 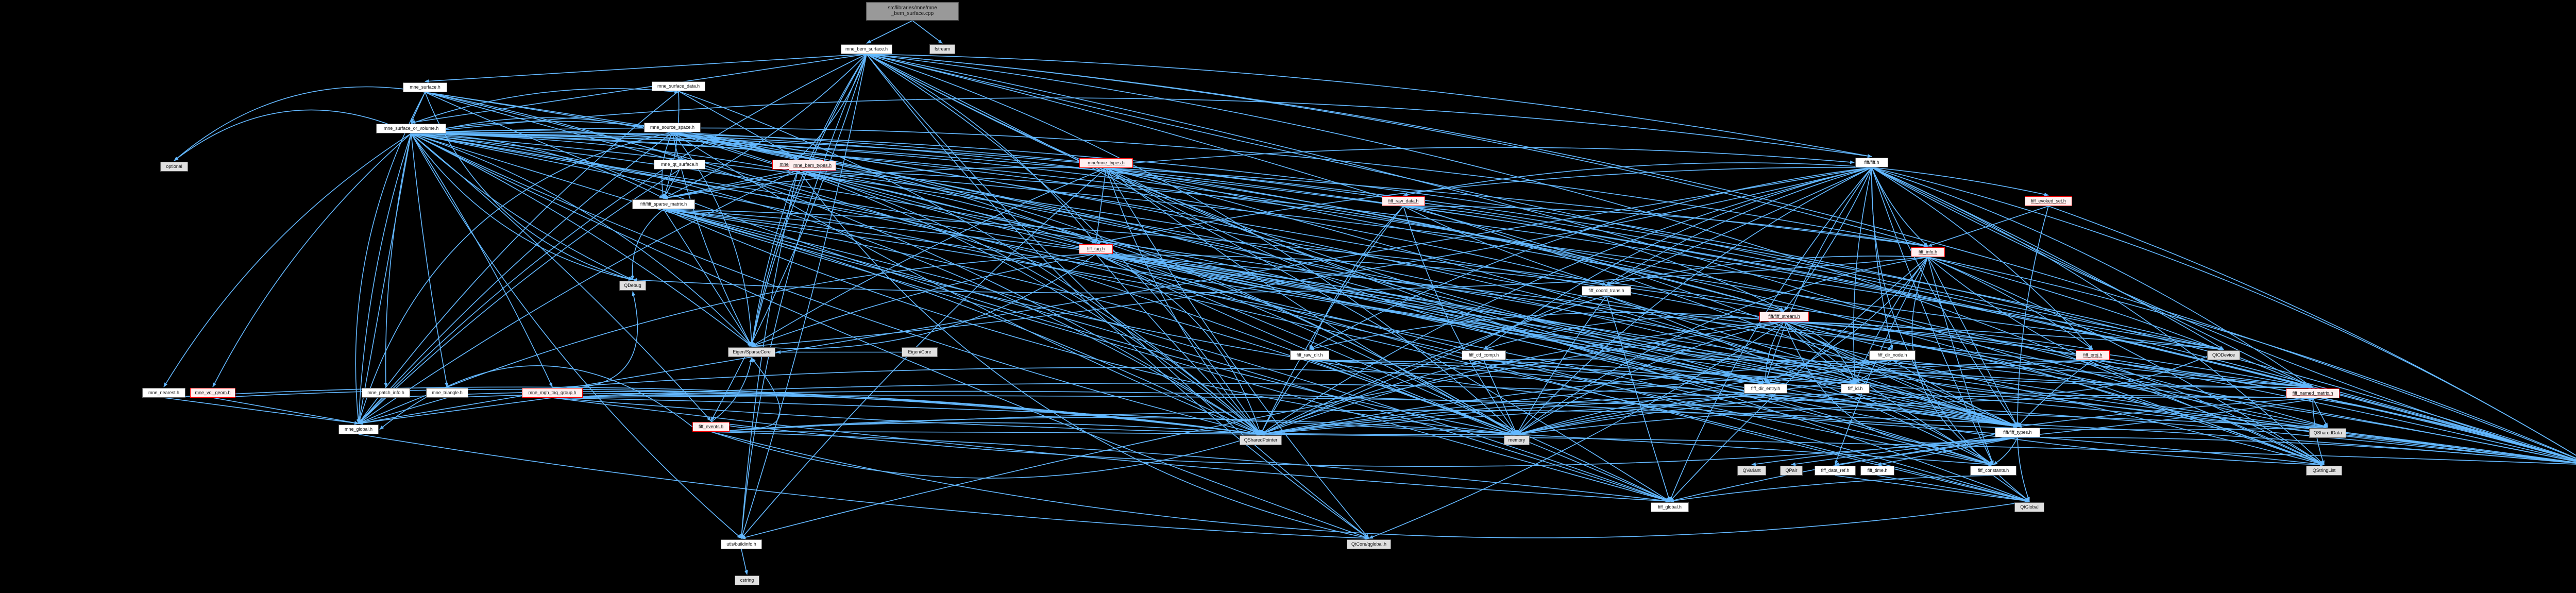 I want to click on graph-node-fiffid: fiff_id.h, so click(x=1855, y=389).